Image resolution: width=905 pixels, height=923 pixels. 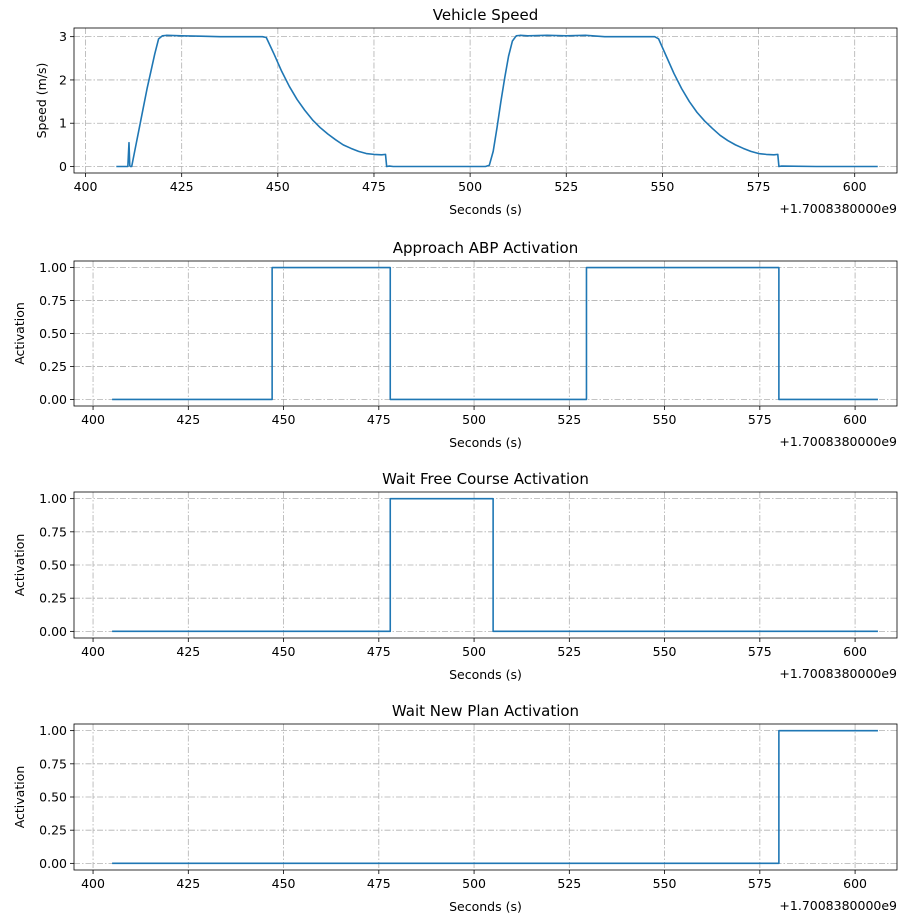 I want to click on plot-frame, so click(x=485, y=100).